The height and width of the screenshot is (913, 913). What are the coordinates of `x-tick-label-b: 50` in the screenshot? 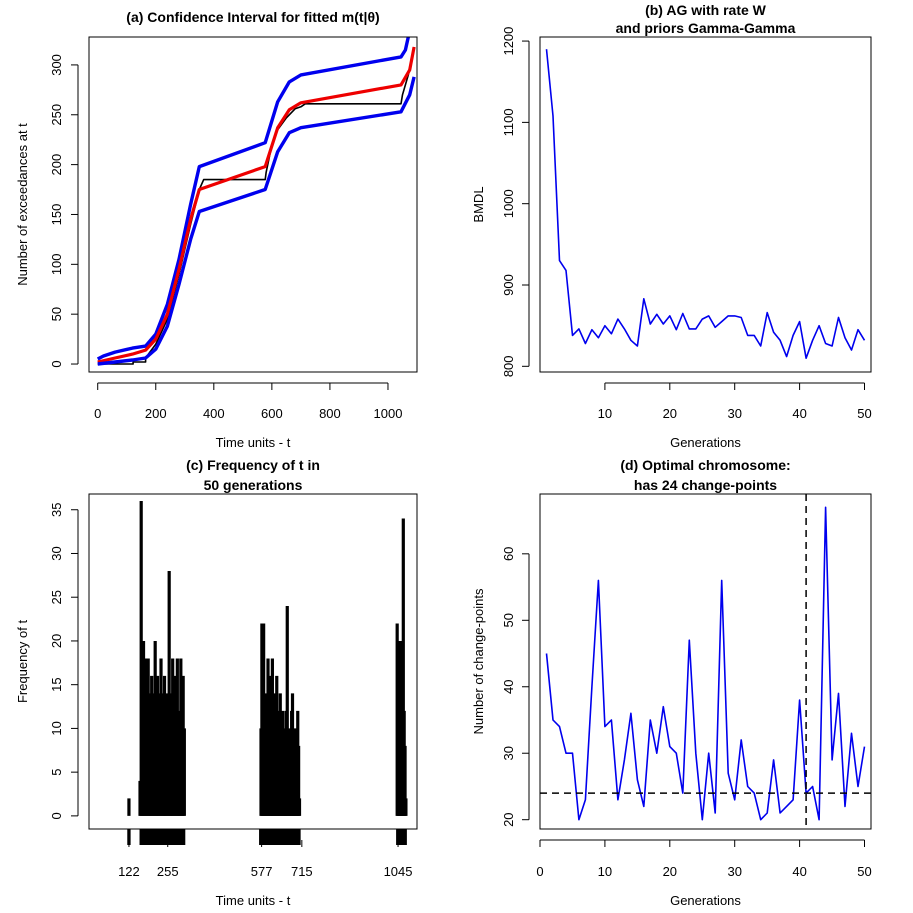 It's located at (864, 413).